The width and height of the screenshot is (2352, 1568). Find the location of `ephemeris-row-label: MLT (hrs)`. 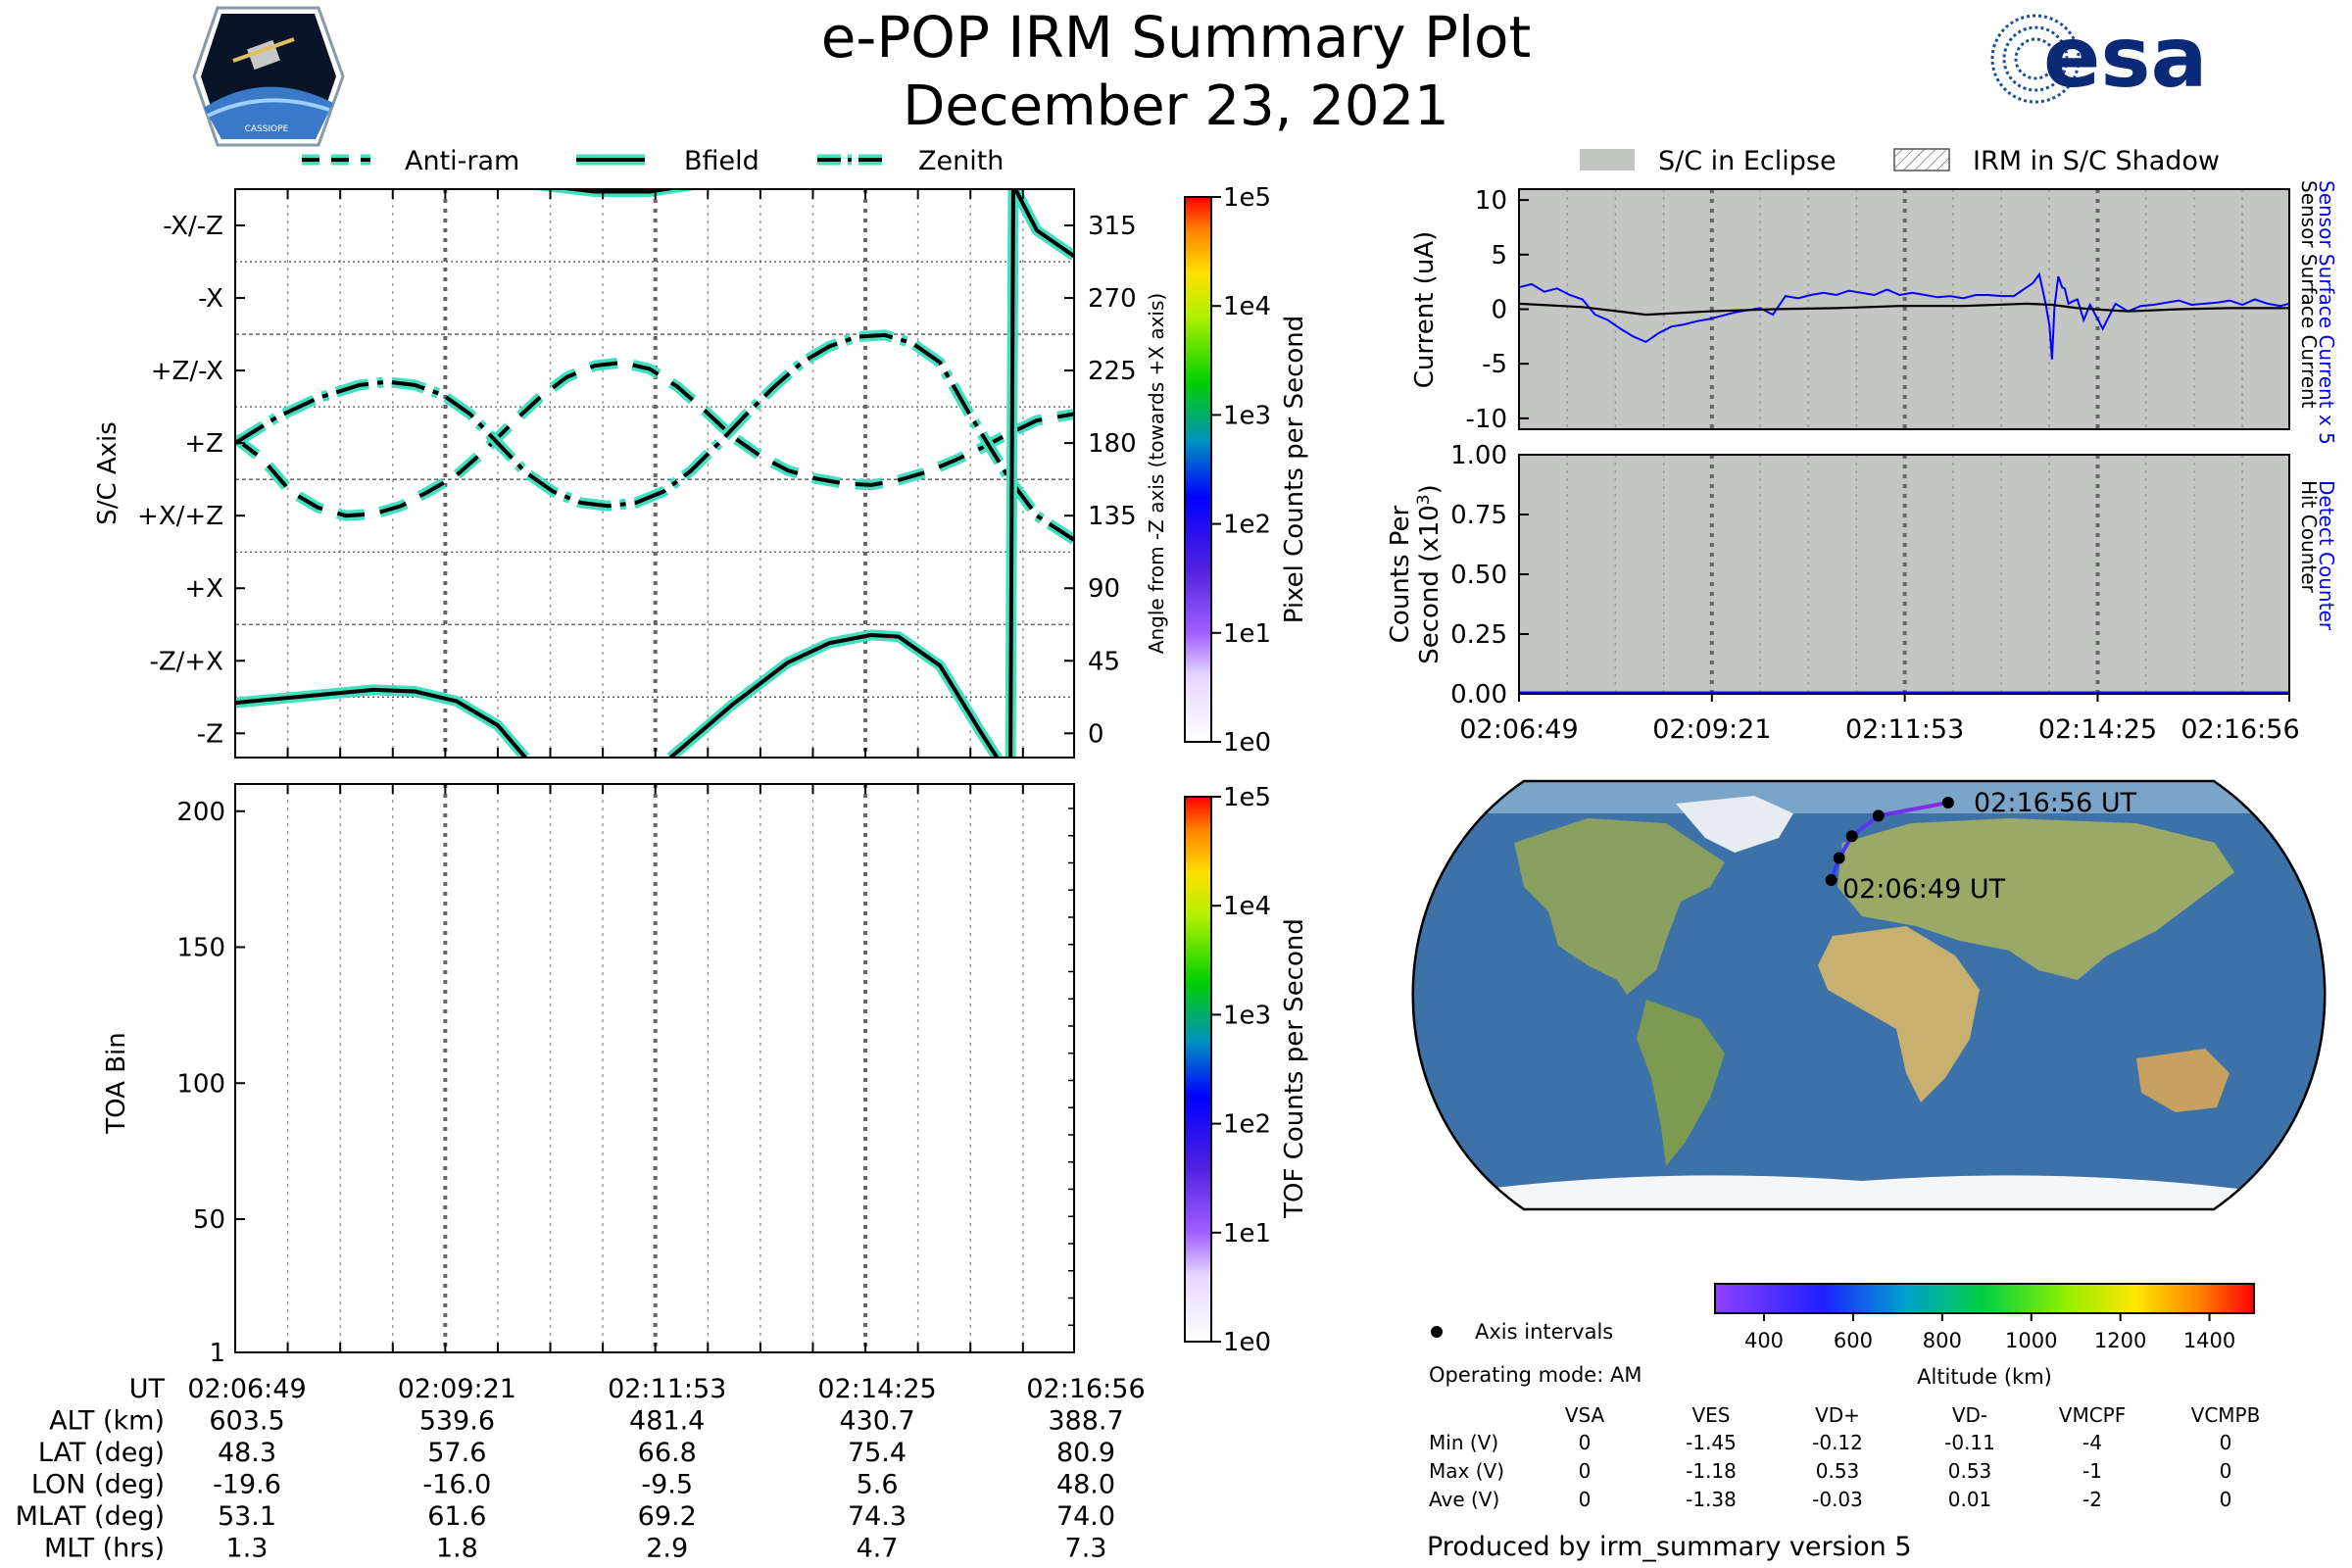

ephemeris-row-label: MLT (hrs) is located at coordinates (104, 1549).